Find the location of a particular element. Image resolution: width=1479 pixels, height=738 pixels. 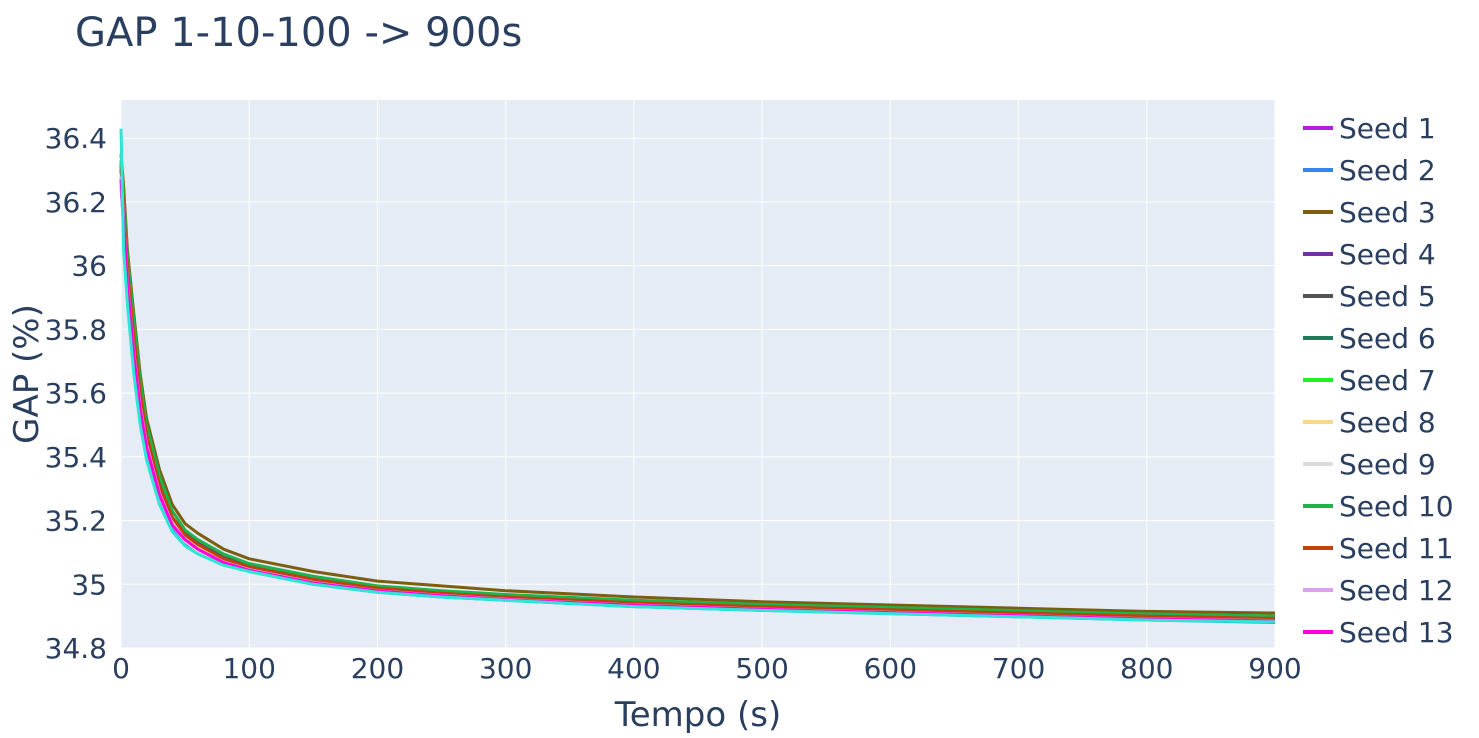

x-tick-label: 400 is located at coordinates (633, 668).